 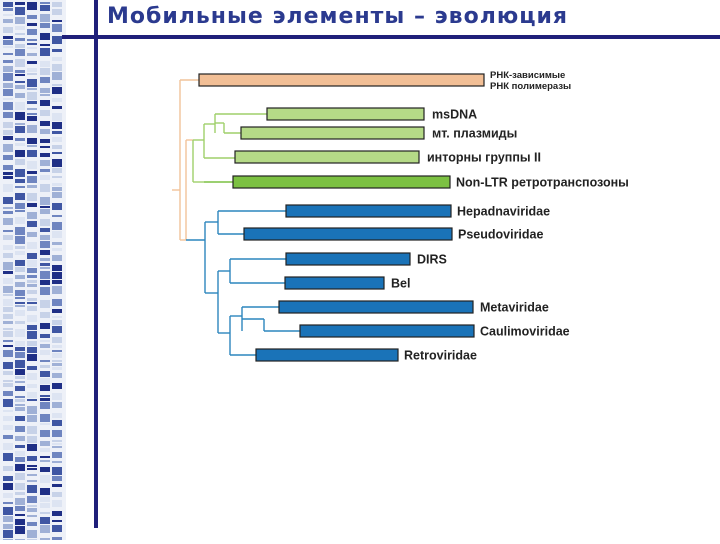 What do you see at coordinates (341, 182) in the screenshot?
I see `non-ltr-retrotransposons-bar` at bounding box center [341, 182].